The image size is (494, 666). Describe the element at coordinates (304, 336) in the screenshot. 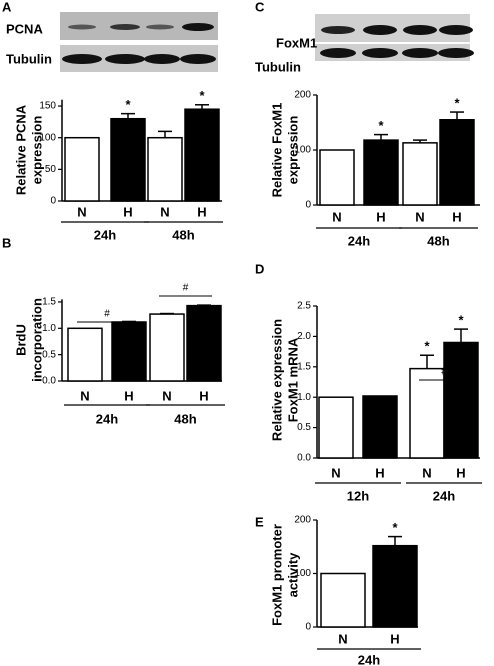

I see `y-tick-label: 2.0` at that location.